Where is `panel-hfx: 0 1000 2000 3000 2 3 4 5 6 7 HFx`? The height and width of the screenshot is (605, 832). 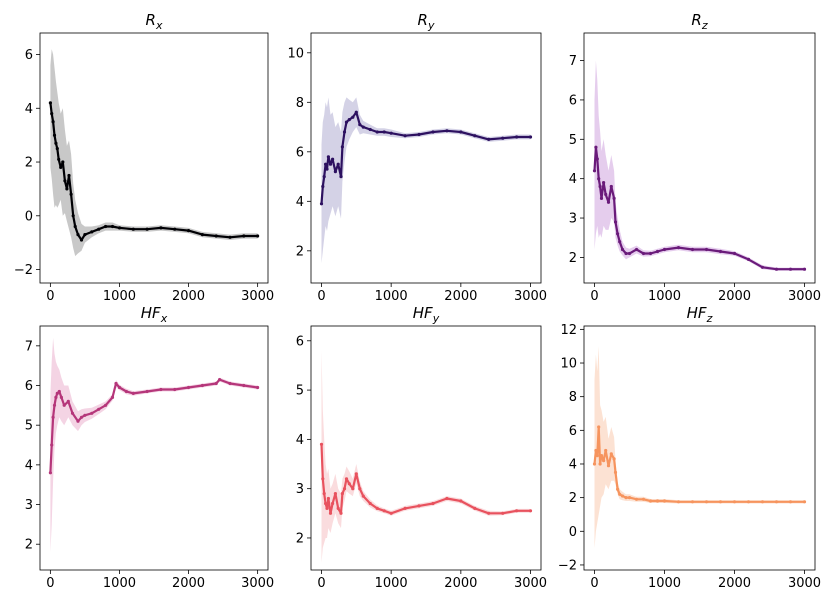
panel-hfx: 0 1000 2000 3000 2 3 4 5 6 7 HFx is located at coordinates (149, 447).